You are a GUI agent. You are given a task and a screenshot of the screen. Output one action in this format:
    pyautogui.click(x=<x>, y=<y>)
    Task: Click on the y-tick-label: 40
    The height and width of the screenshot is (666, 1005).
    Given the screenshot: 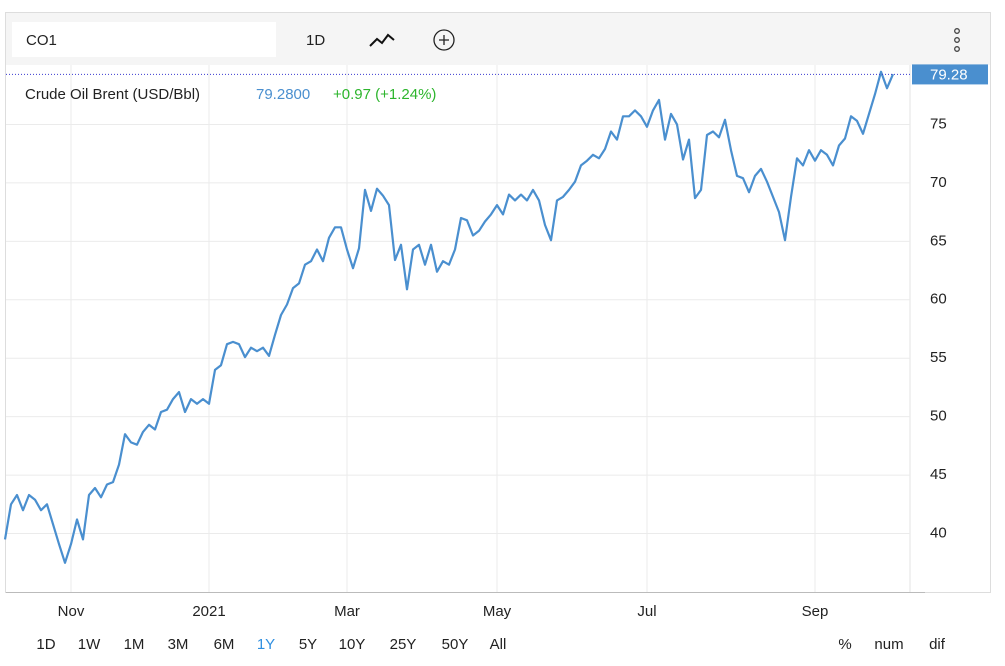 What is the action you would take?
    pyautogui.click(x=938, y=533)
    